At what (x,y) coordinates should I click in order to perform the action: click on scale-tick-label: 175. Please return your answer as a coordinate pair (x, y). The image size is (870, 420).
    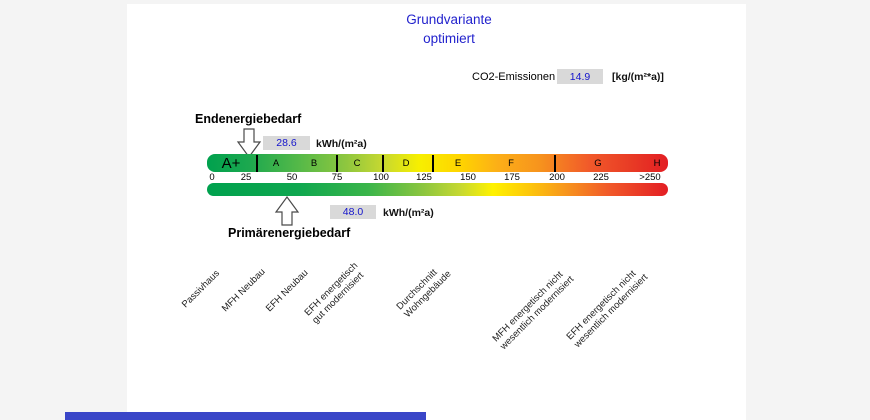
    Looking at the image, I should click on (512, 177).